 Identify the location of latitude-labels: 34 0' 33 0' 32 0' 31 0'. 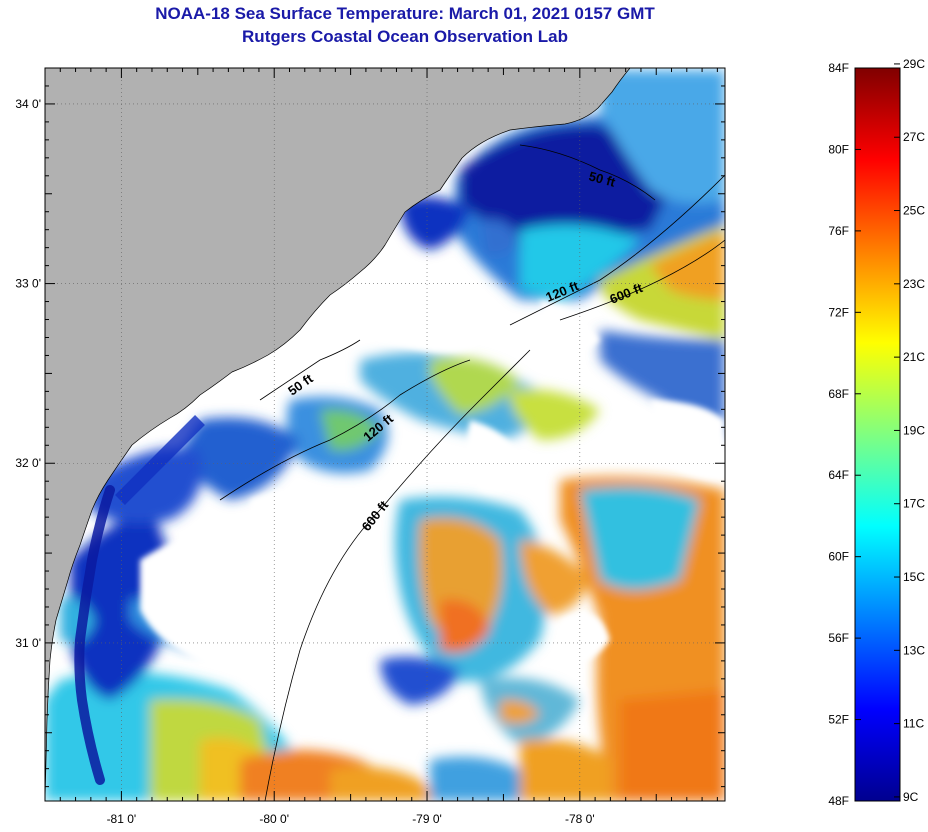
(28, 373).